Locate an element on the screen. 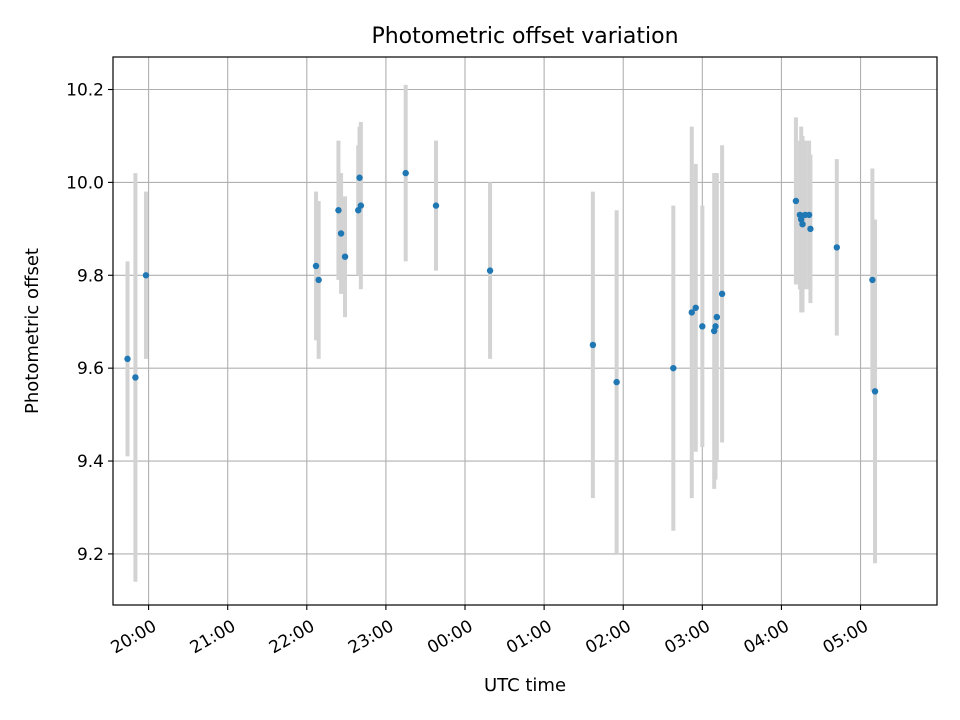 The image size is (960, 720). y-tick-label: 9.8 is located at coordinates (90, 276).